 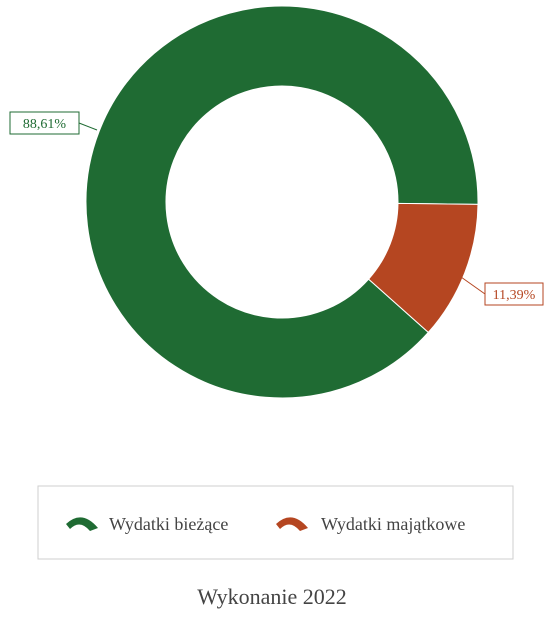 What do you see at coordinates (393, 524) in the screenshot?
I see `legend-label-wydatki-majatkowe: Wydatki majątkowe` at bounding box center [393, 524].